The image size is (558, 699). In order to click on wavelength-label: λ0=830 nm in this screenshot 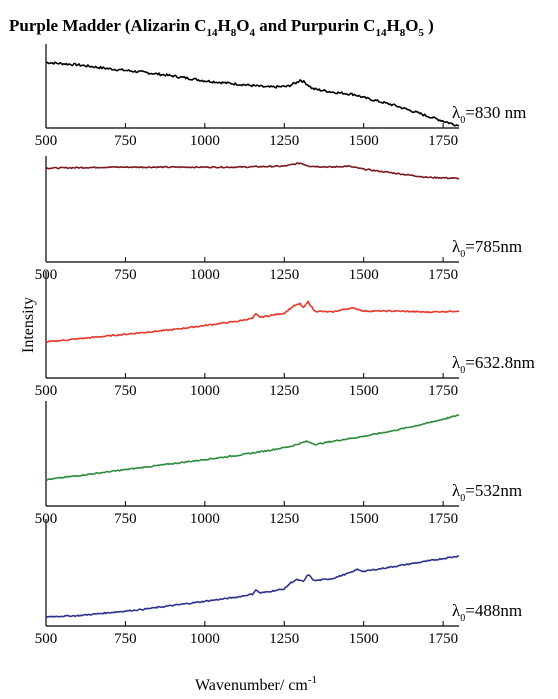, I will do `click(489, 114)`.